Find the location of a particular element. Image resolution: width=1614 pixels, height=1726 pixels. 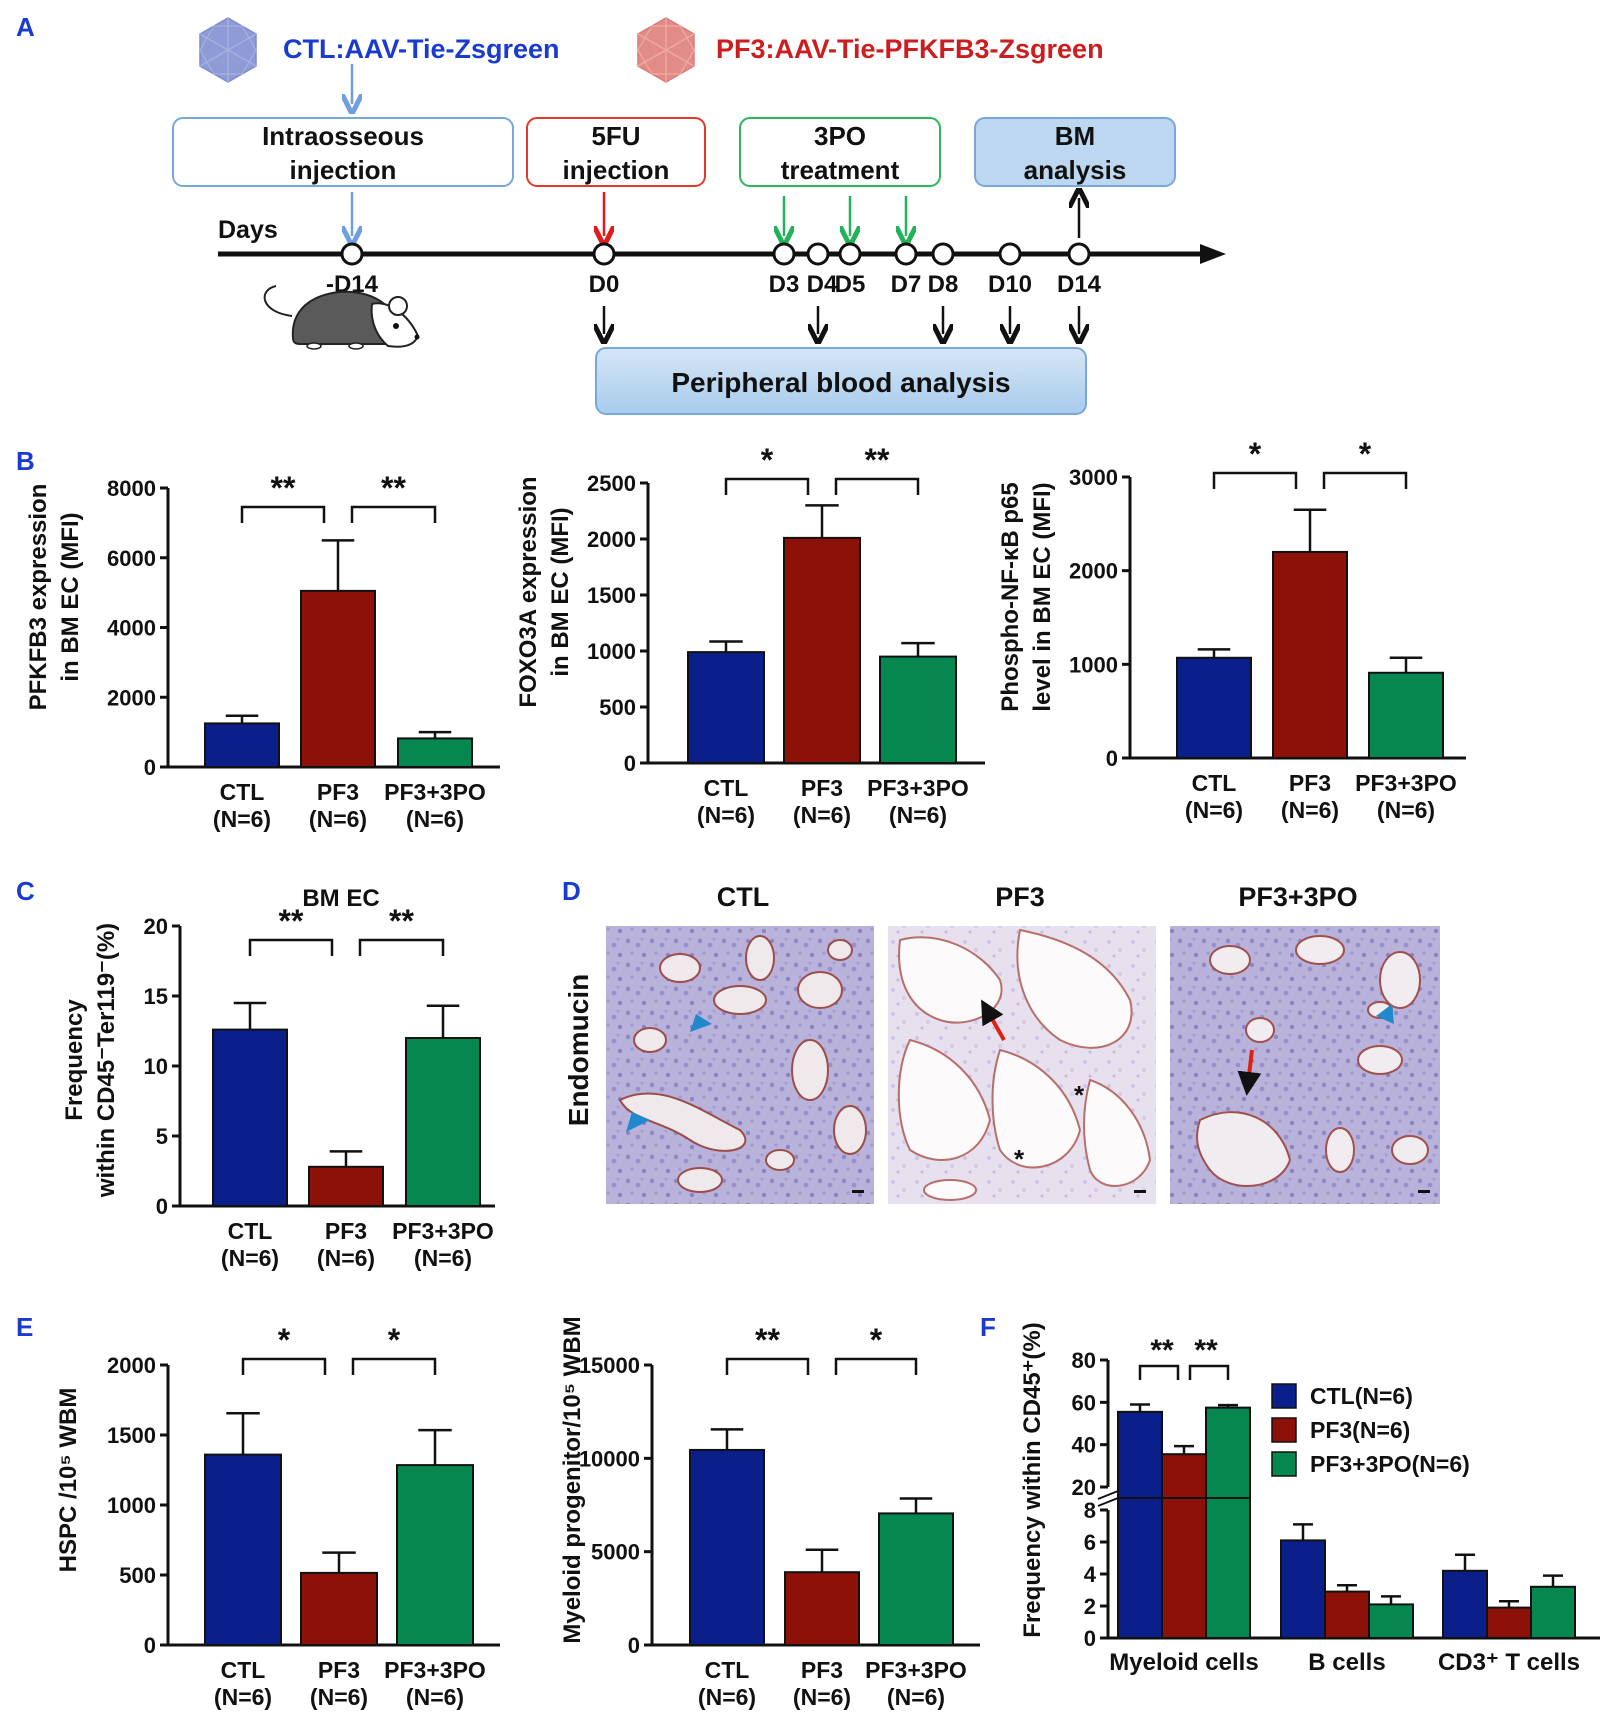

b1-bracket is located at coordinates (393, 514).